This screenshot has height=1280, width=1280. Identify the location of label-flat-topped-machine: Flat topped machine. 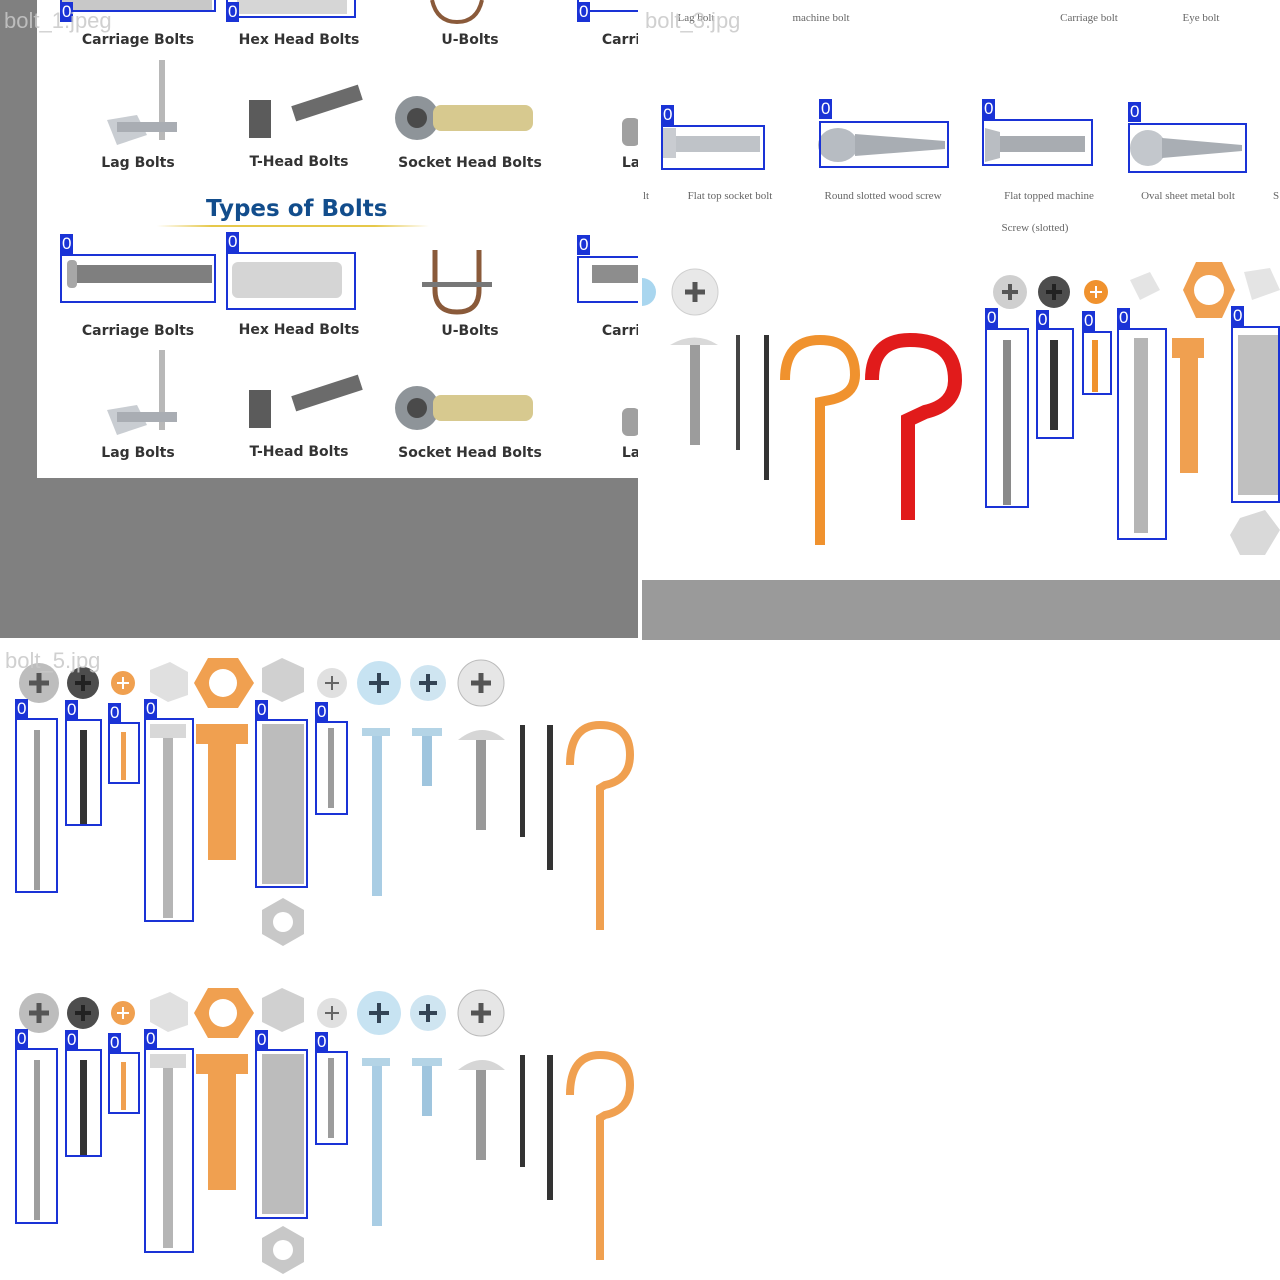
(1049, 196).